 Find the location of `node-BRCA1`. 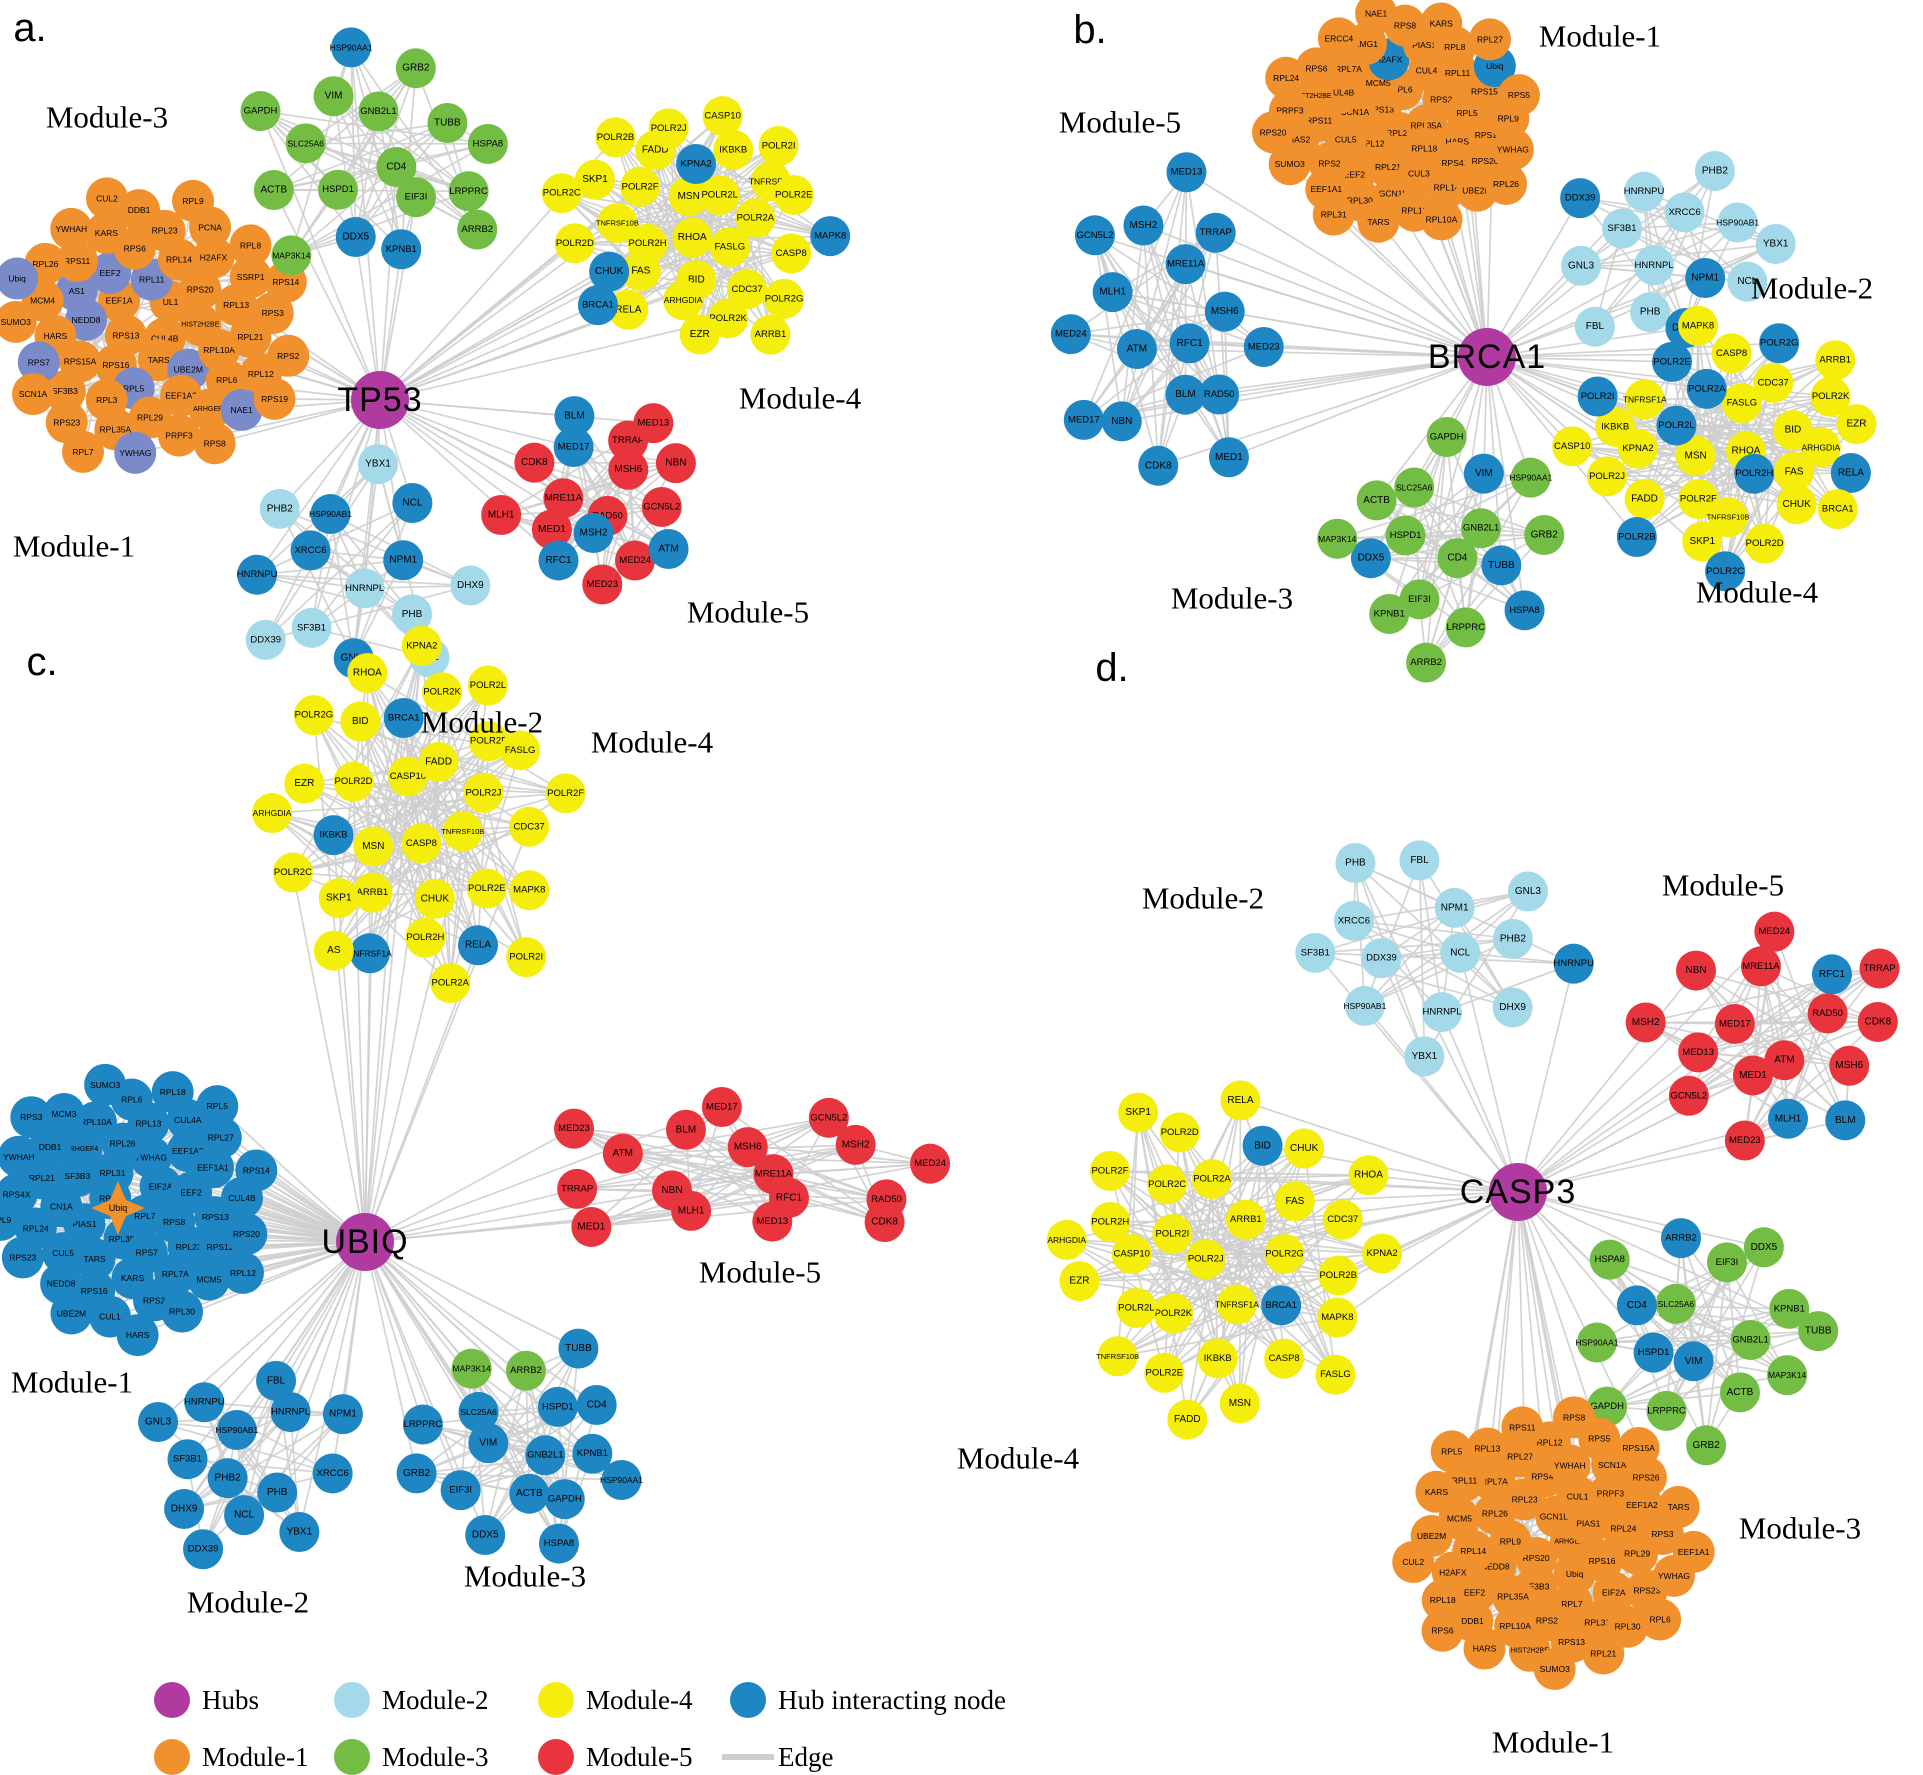

node-BRCA1 is located at coordinates (403, 717).